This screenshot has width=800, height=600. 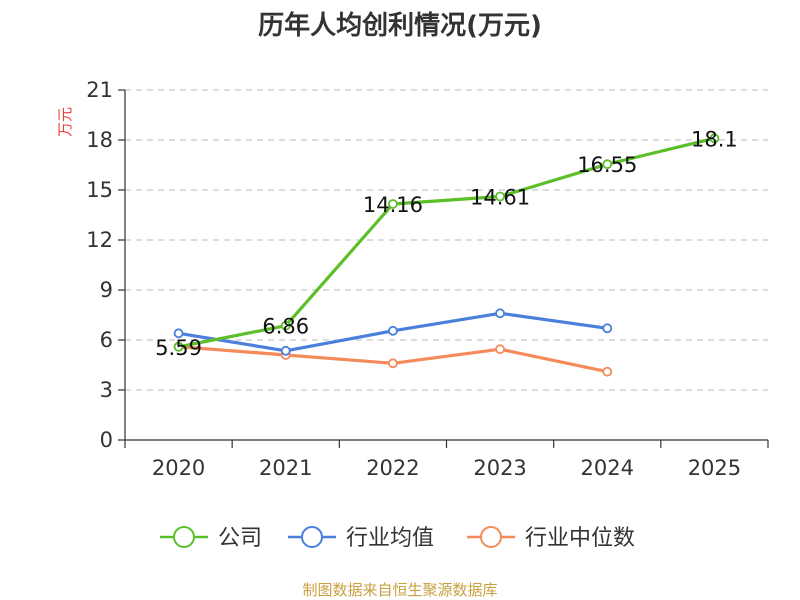 What do you see at coordinates (390, 538) in the screenshot?
I see `legend-label-1: 行业均值` at bounding box center [390, 538].